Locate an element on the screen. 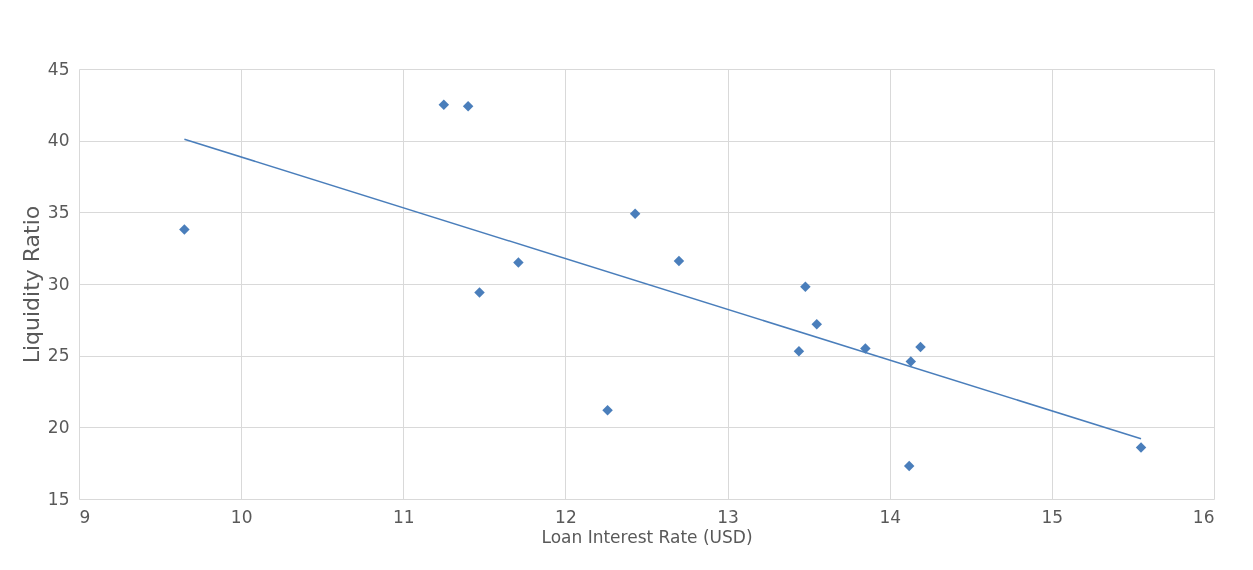  y-axis-title: Liquidity Ratio is located at coordinates (31, 284).